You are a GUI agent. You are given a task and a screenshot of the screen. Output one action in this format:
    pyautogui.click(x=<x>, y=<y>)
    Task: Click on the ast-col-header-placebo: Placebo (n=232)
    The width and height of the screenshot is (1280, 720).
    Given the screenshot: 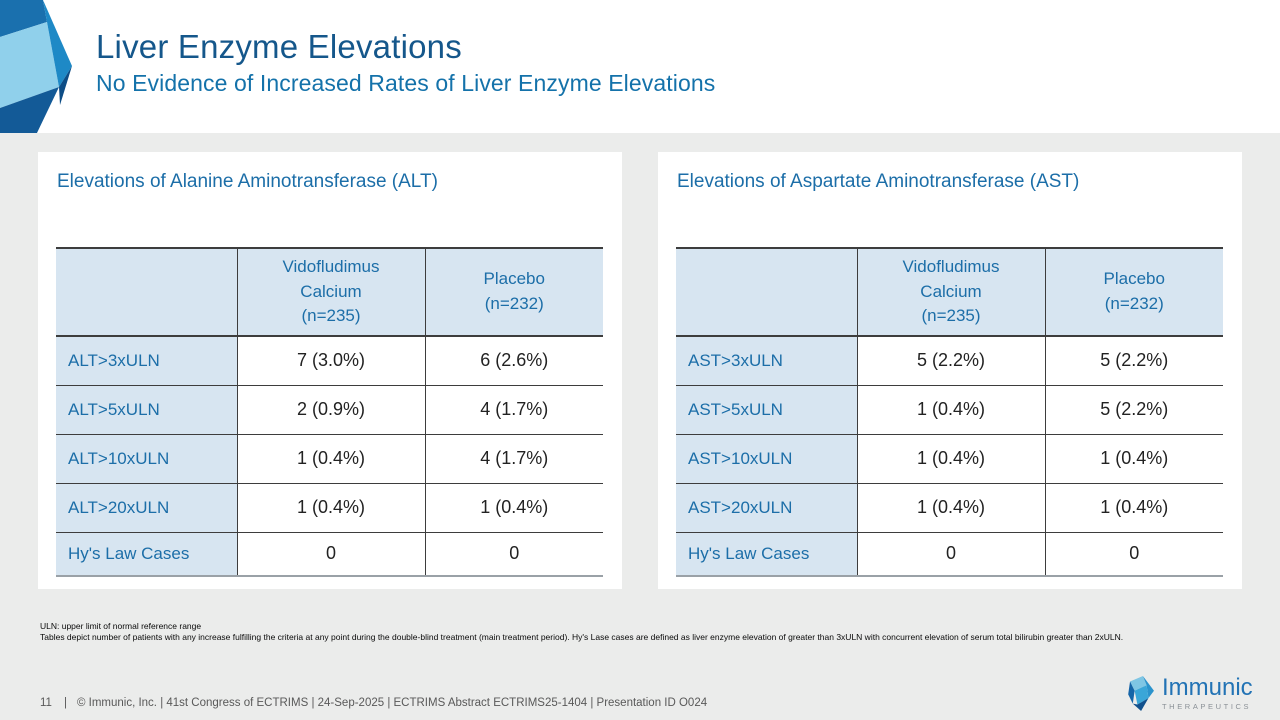 What is the action you would take?
    pyautogui.click(x=1134, y=292)
    